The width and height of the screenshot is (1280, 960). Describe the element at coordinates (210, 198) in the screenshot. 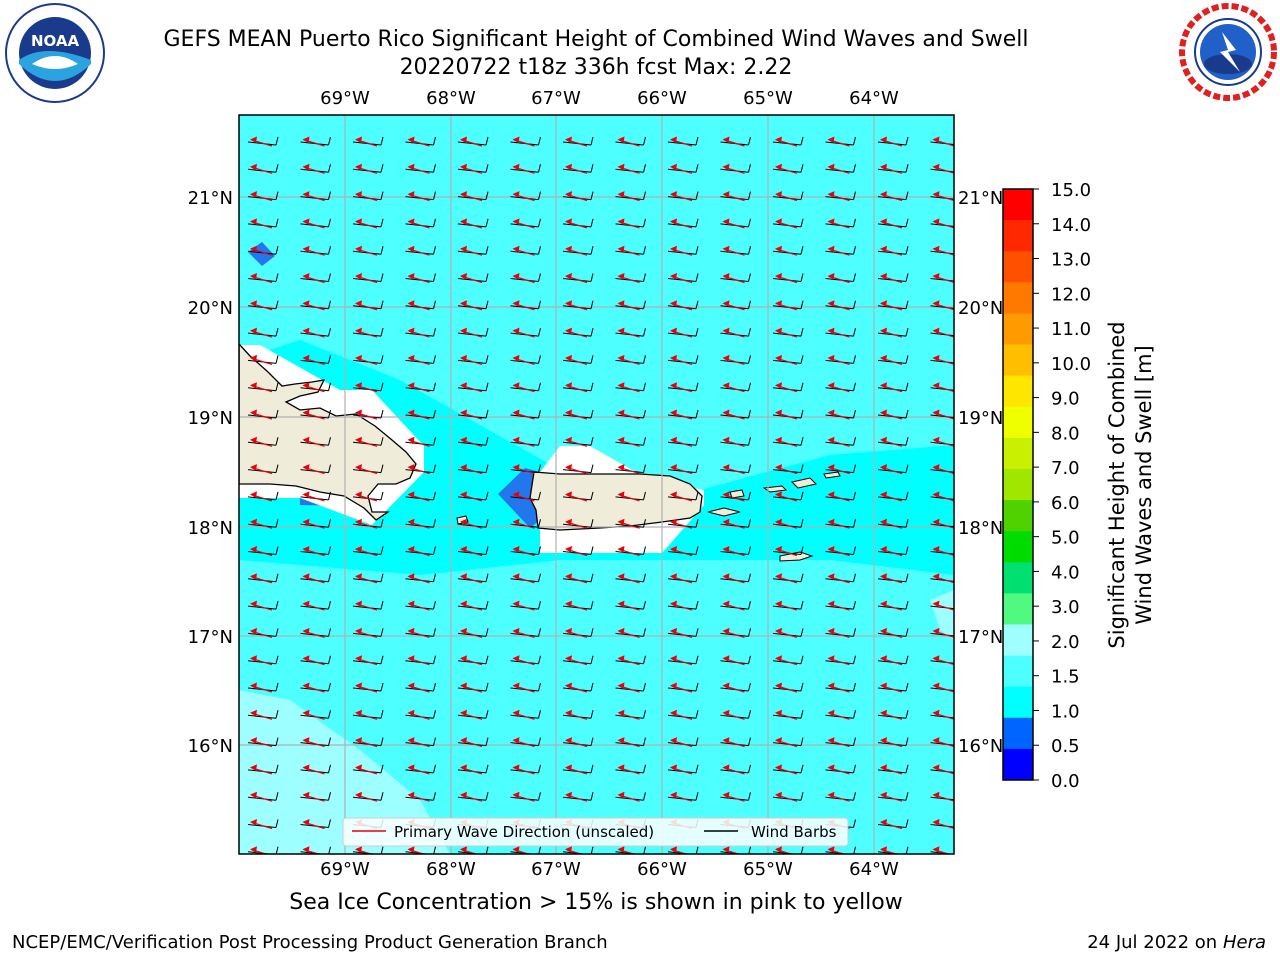

I see `lat-label-left: 21°N` at that location.